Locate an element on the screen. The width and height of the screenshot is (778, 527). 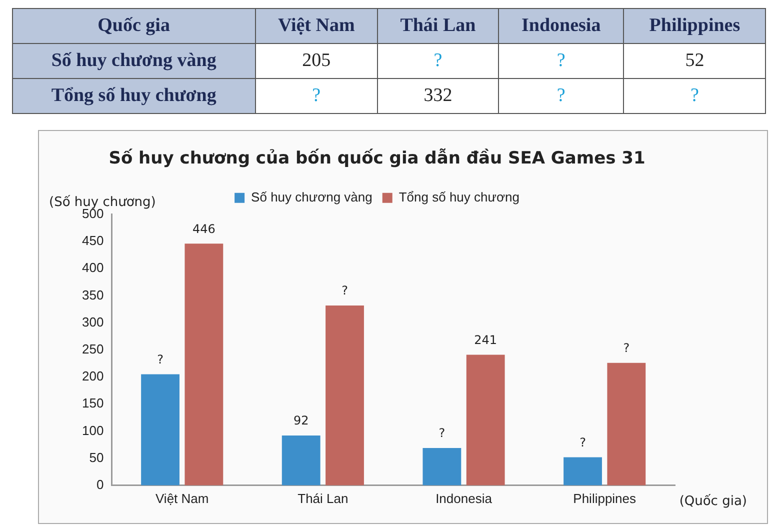
y-tick-label: 150 is located at coordinates (93, 403).